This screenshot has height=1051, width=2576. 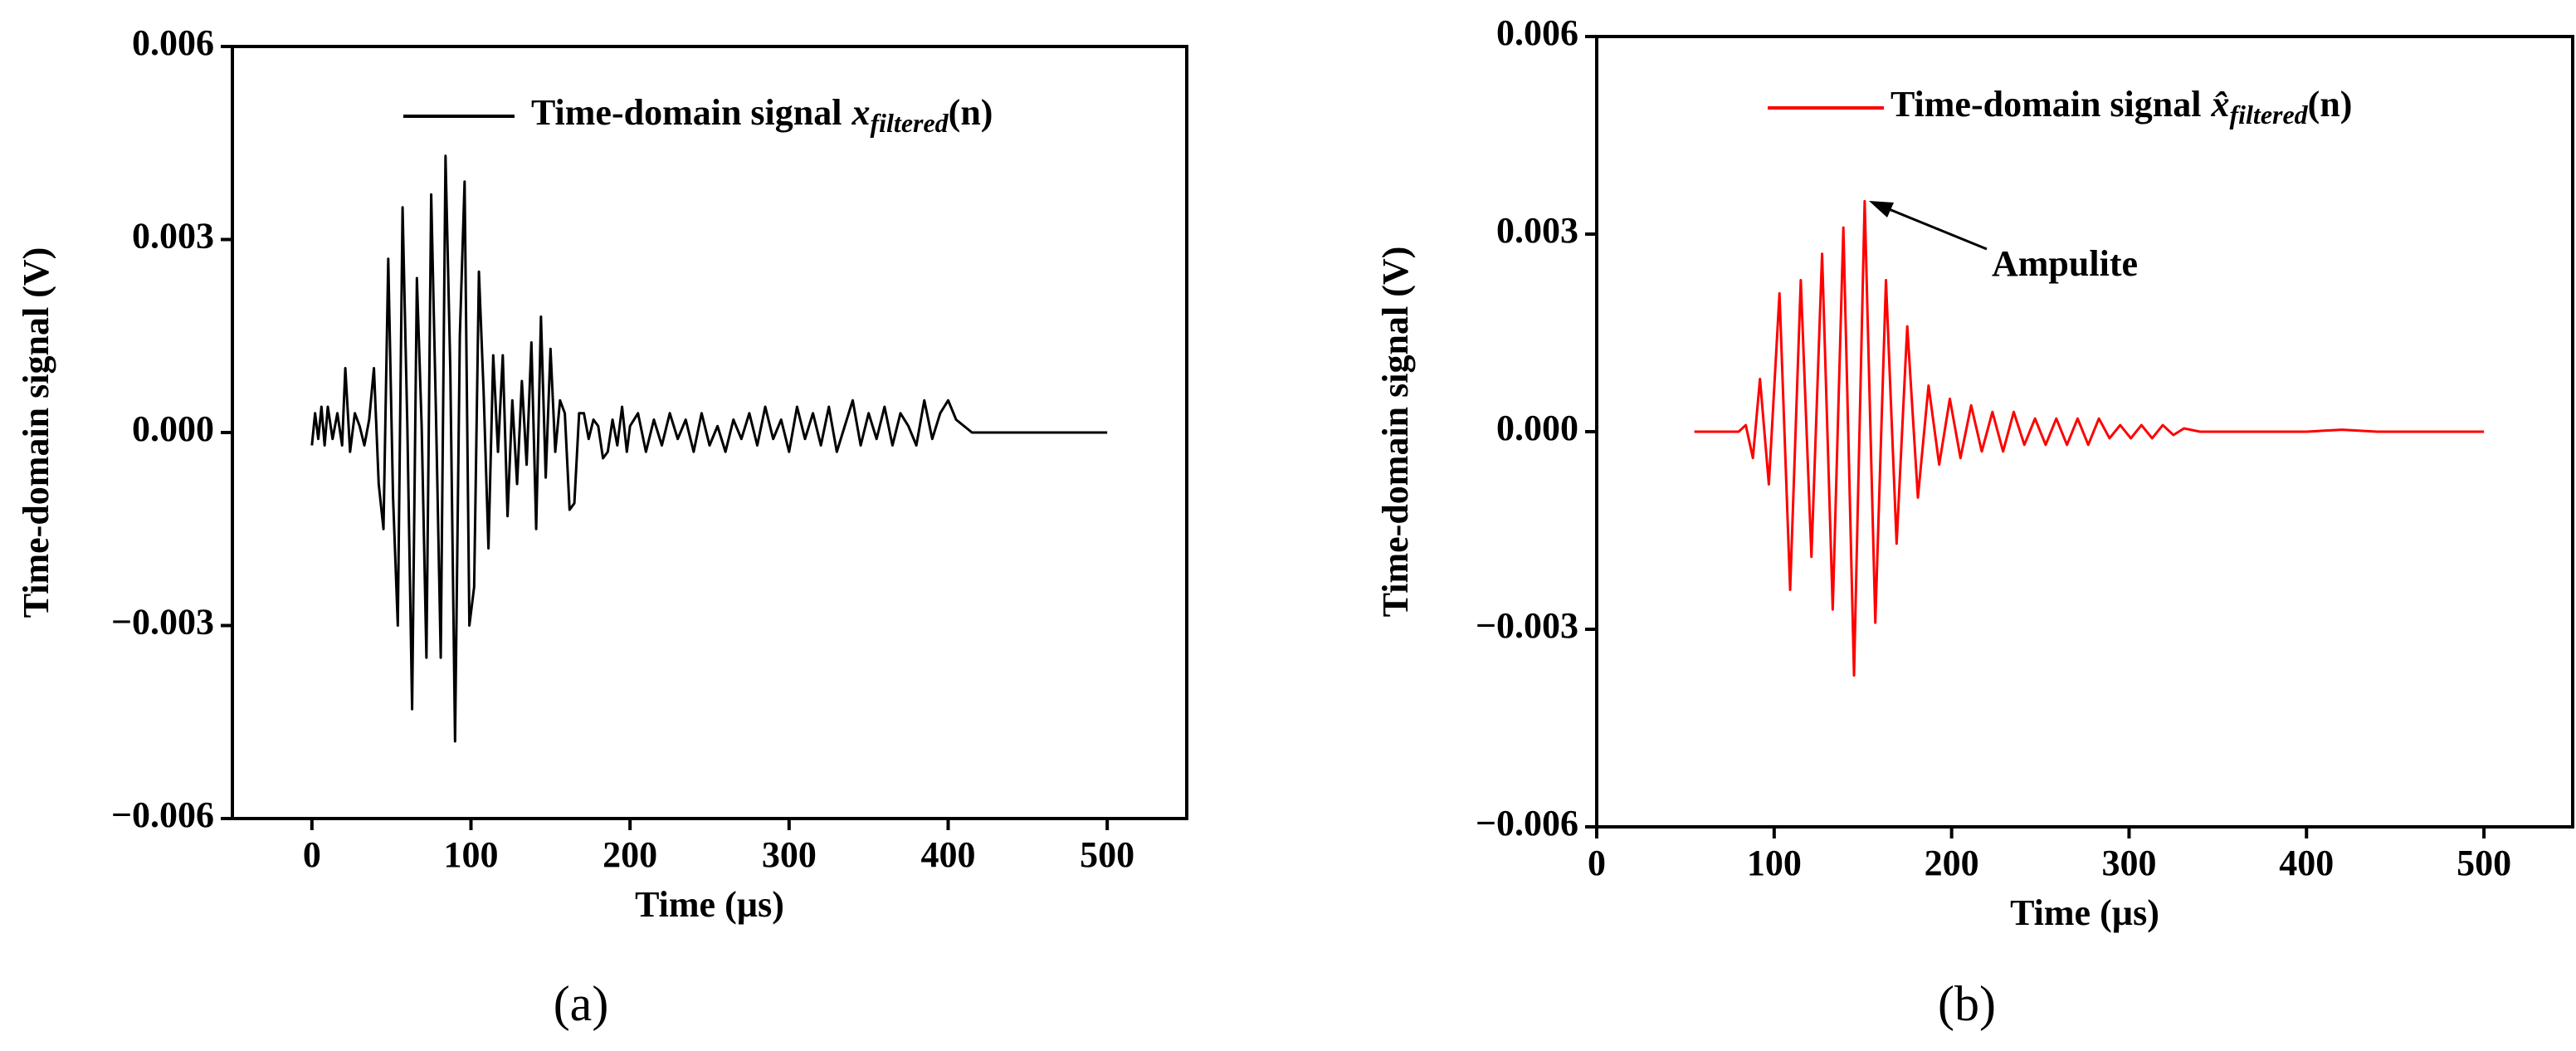 What do you see at coordinates (1933, 227) in the screenshot?
I see `annotation-arrow` at bounding box center [1933, 227].